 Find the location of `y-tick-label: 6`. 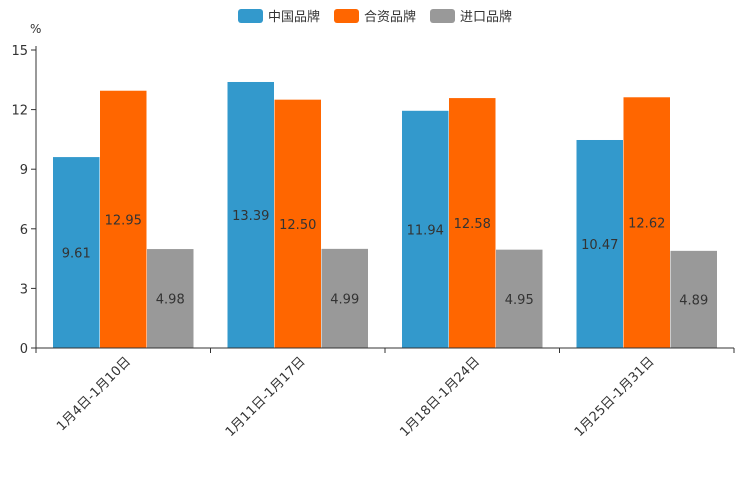

y-tick-label: 6 is located at coordinates (24, 230).